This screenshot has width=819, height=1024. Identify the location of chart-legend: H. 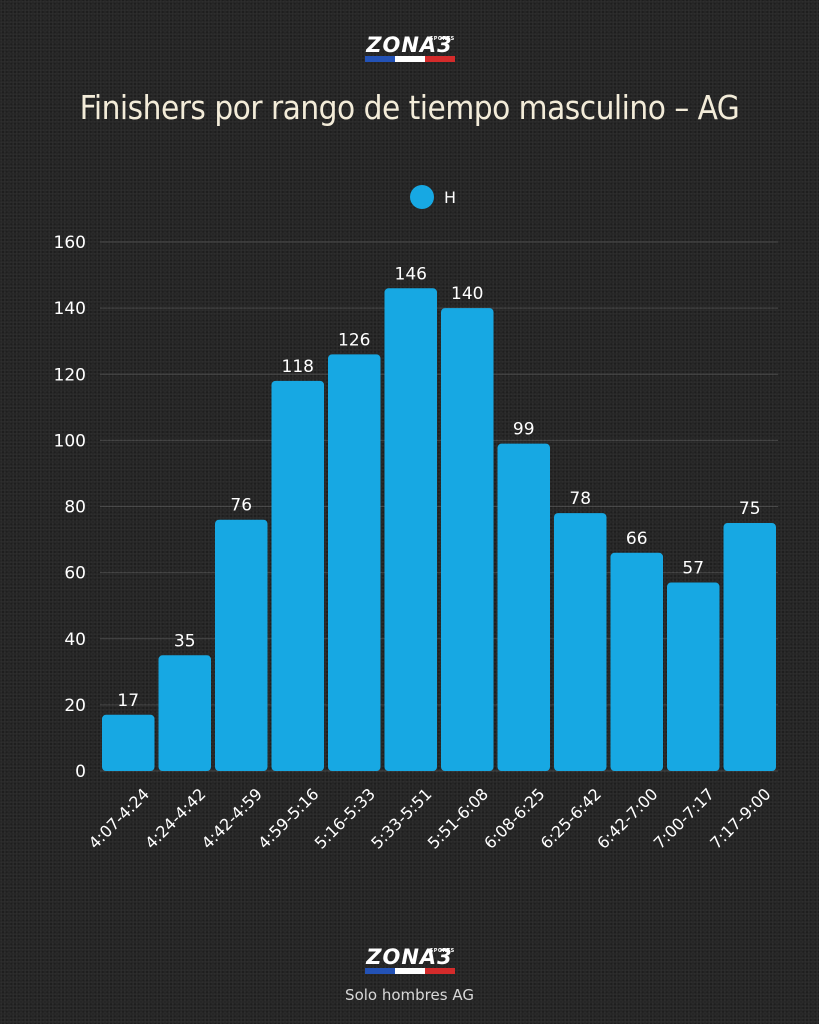
(433, 197).